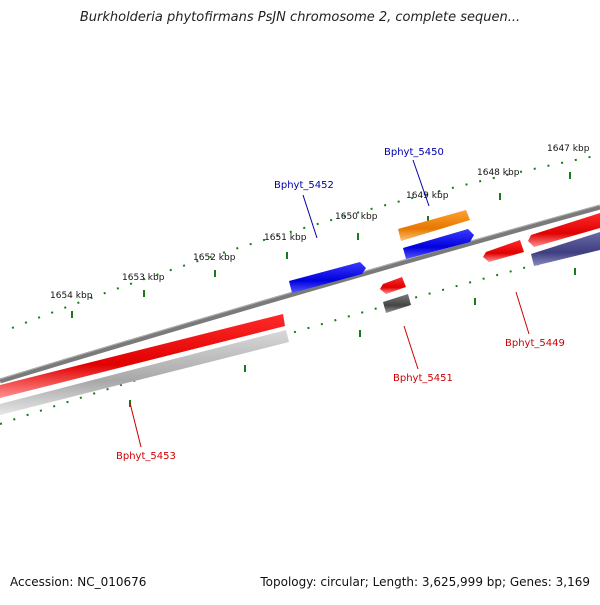 Image resolution: width=600 pixels, height=605 pixels. Describe the element at coordinates (71, 296) in the screenshot. I see `tick-label: 1654 kbp` at that location.